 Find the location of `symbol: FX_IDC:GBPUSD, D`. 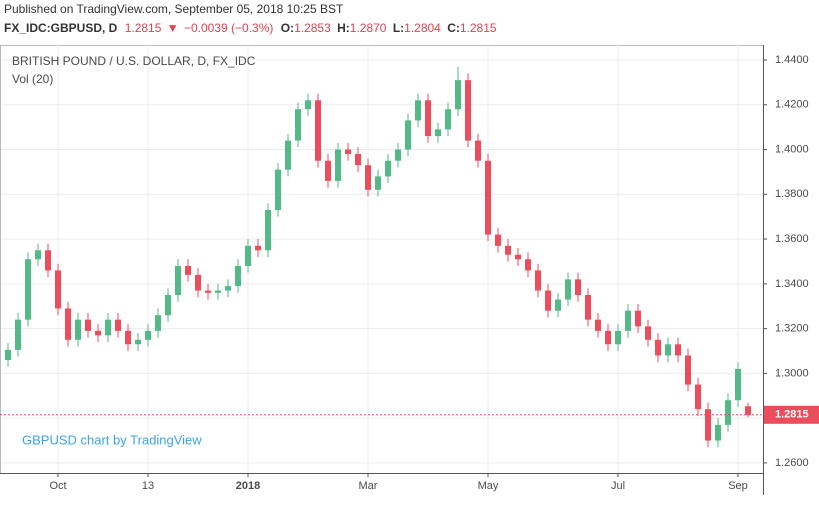

symbol: FX_IDC:GBPUSD, D is located at coordinates (61, 28).